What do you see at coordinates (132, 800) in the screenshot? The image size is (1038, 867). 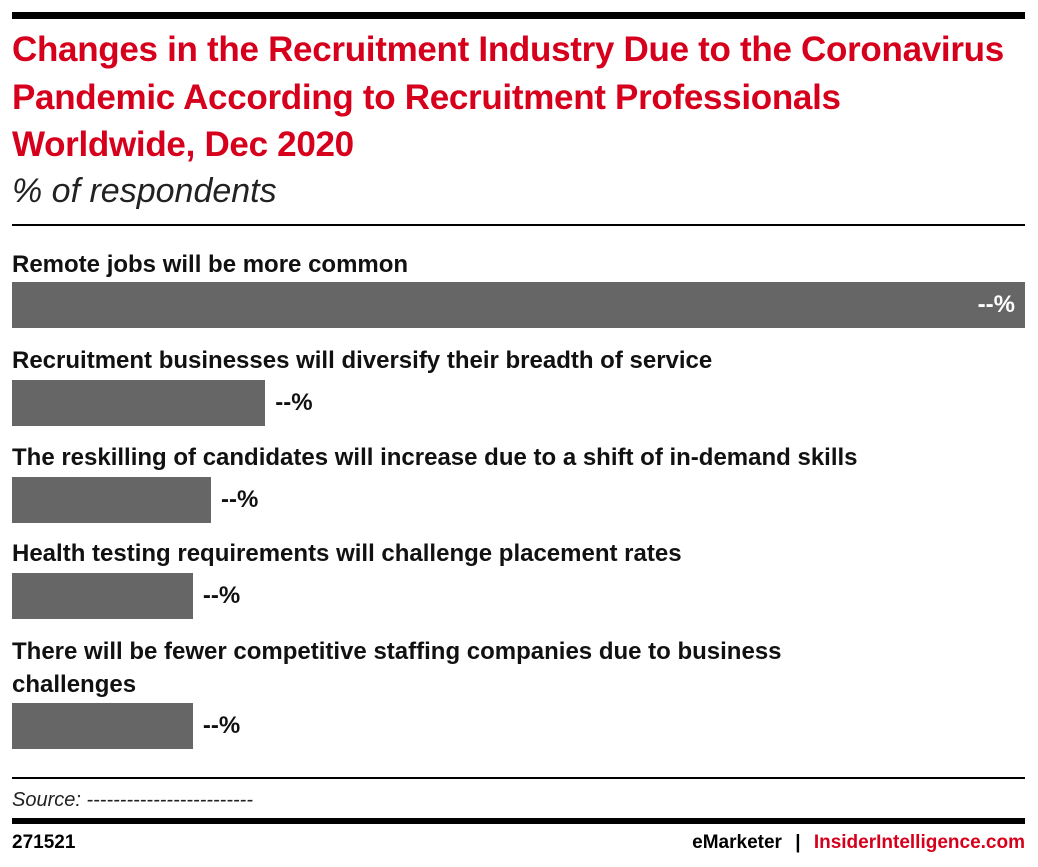 I see `source: Source: -------------------------` at bounding box center [132, 800].